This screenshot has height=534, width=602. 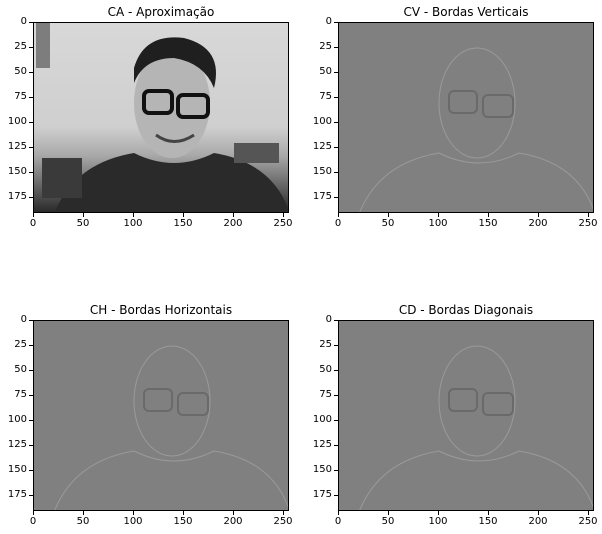 I want to click on edge-sketch-cd, so click(x=476, y=427).